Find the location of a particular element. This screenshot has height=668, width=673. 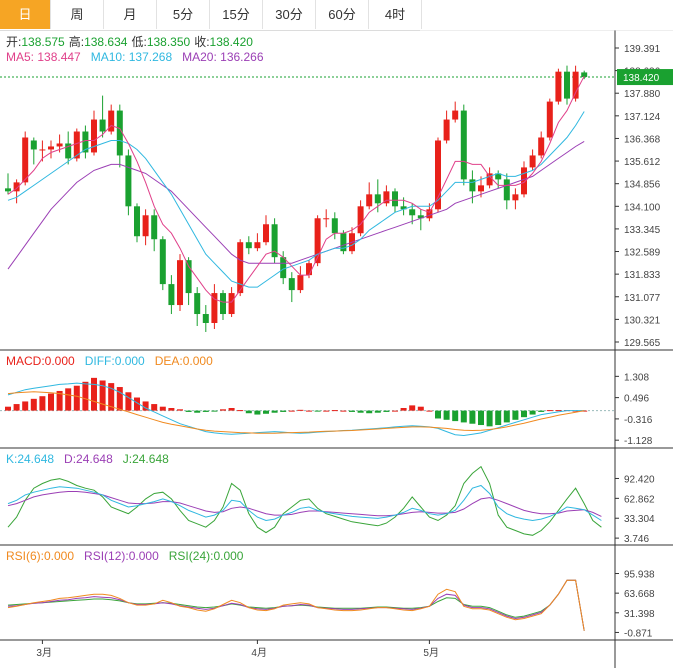

kdj-j-line is located at coordinates (304, 500).